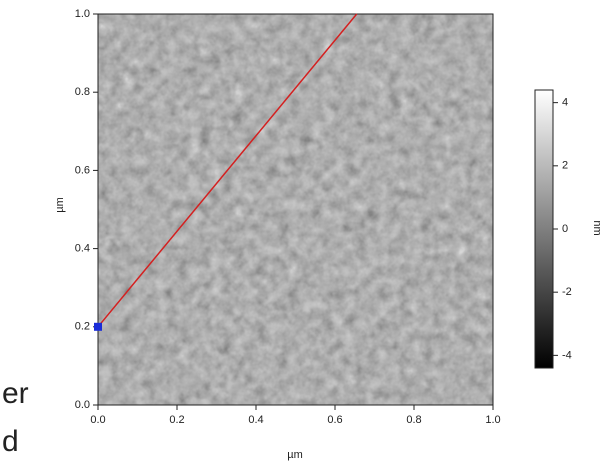 The image size is (610, 470). I want to click on x-tick-label: 0.4, so click(255, 420).